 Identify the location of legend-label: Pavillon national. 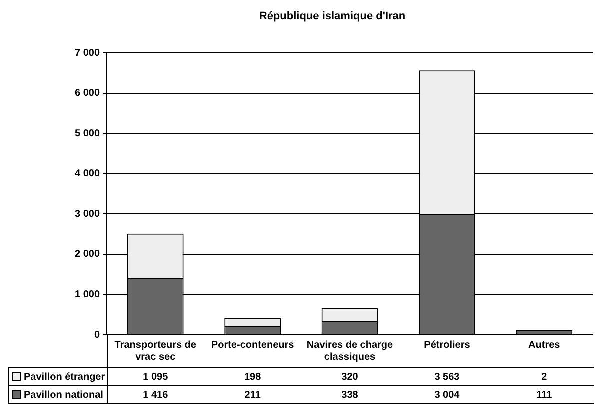
(64, 395).